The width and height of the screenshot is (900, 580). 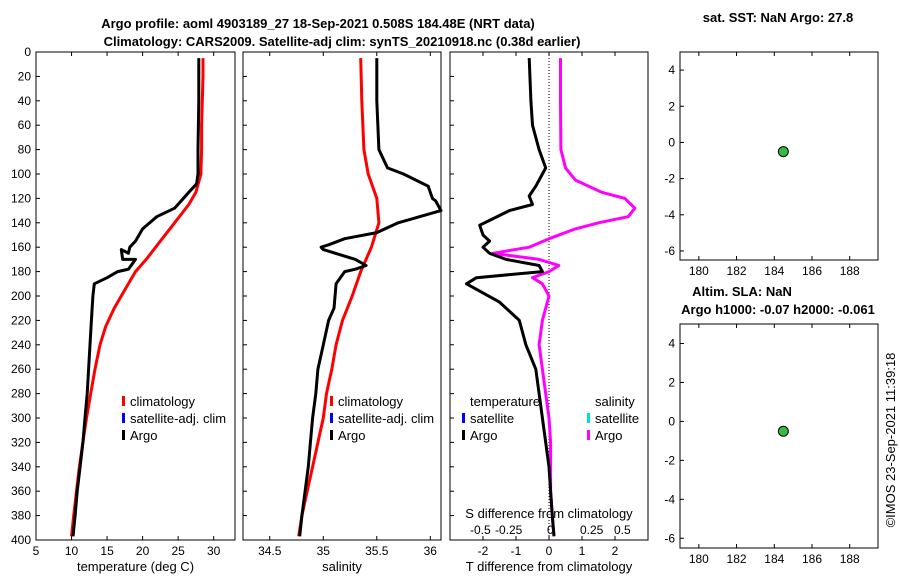 What do you see at coordinates (622, 530) in the screenshot?
I see `difference-xtick2-label: 0.5` at bounding box center [622, 530].